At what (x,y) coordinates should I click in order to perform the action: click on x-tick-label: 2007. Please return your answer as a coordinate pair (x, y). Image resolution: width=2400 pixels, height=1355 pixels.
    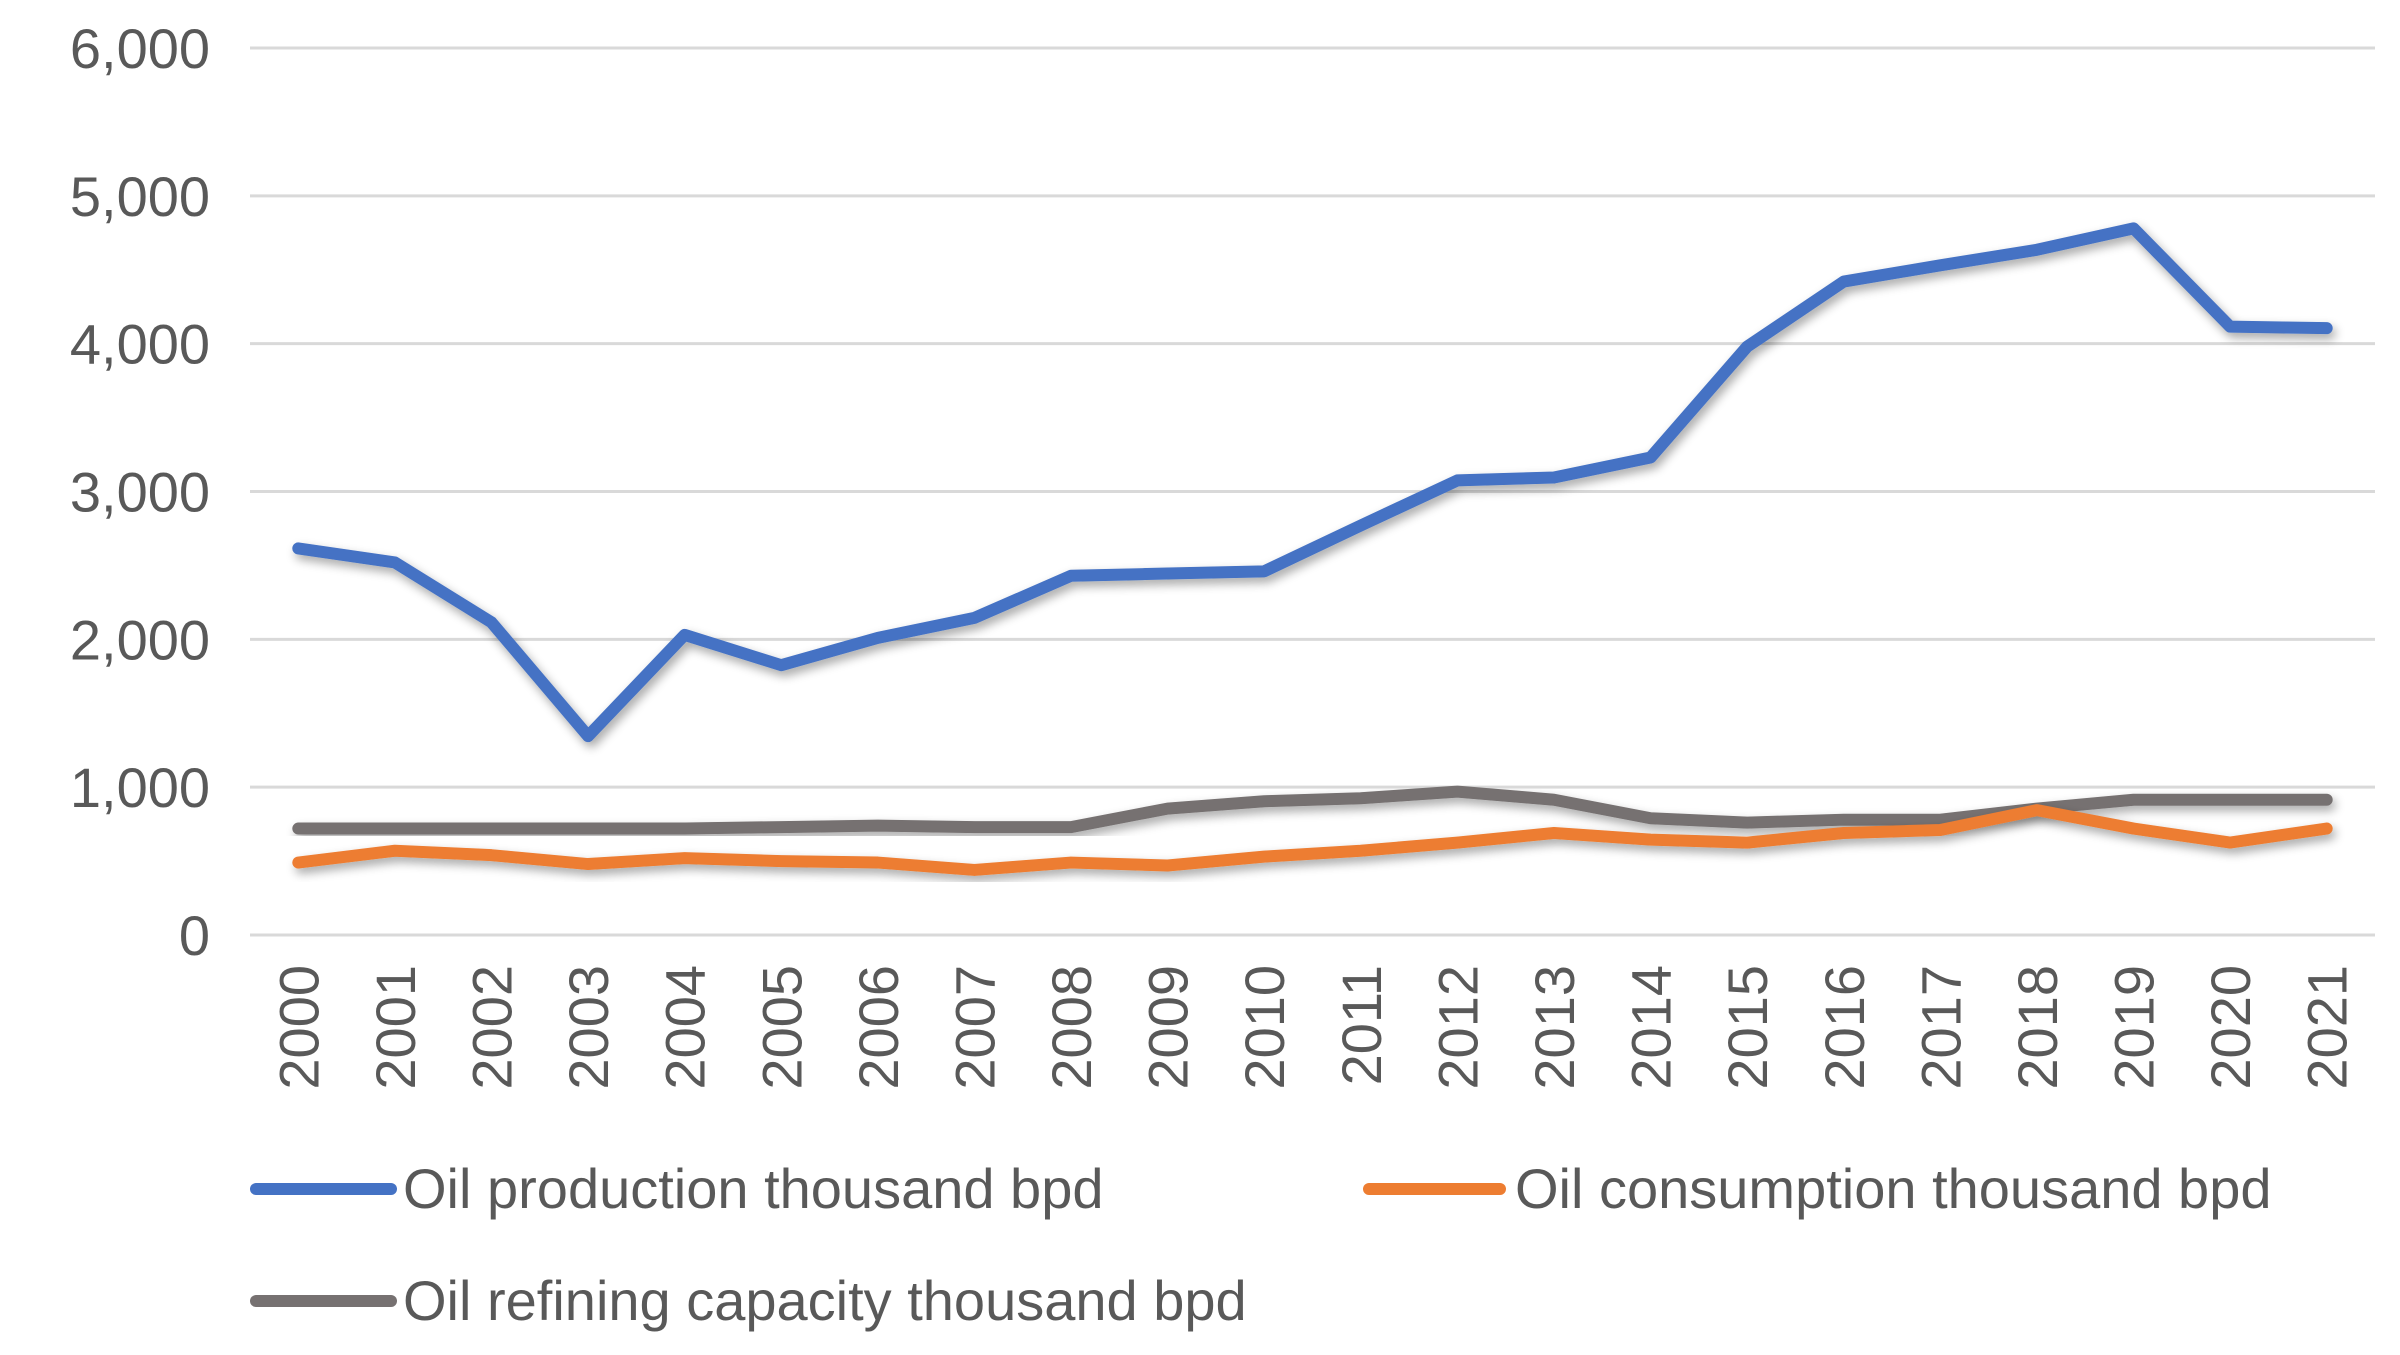
    Looking at the image, I should click on (974, 1027).